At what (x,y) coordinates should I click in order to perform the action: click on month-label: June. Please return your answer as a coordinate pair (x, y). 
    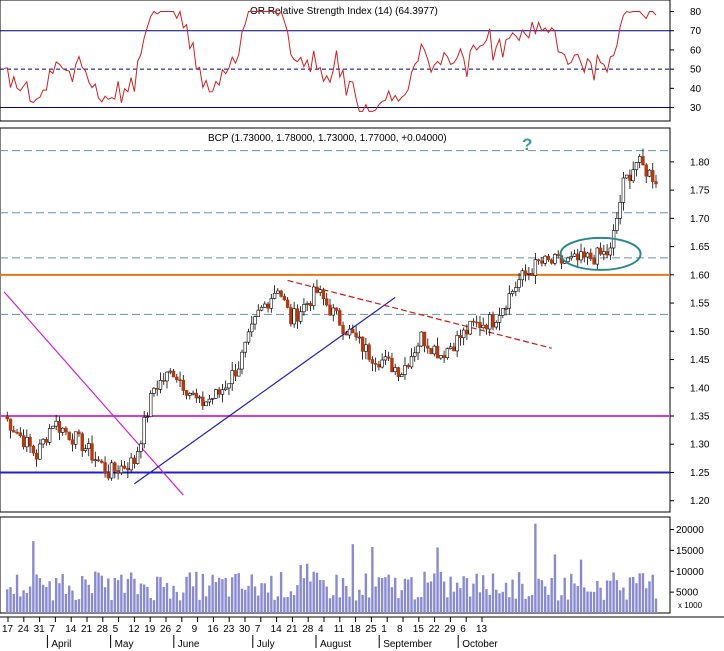
    Looking at the image, I should click on (189, 644).